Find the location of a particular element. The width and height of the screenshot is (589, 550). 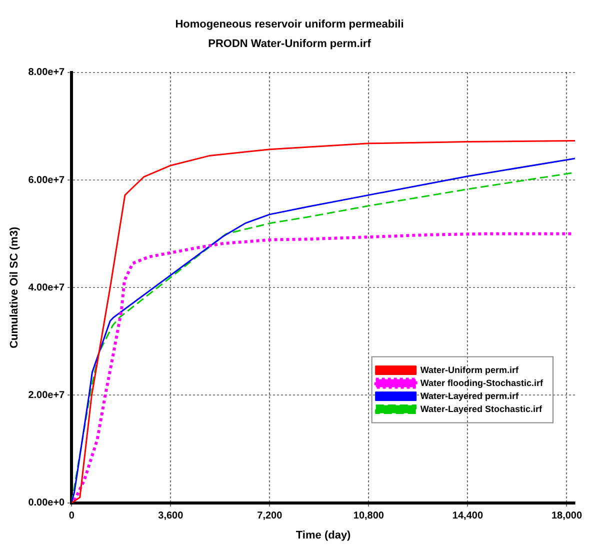

x-tick-label: 10,800 is located at coordinates (368, 516).